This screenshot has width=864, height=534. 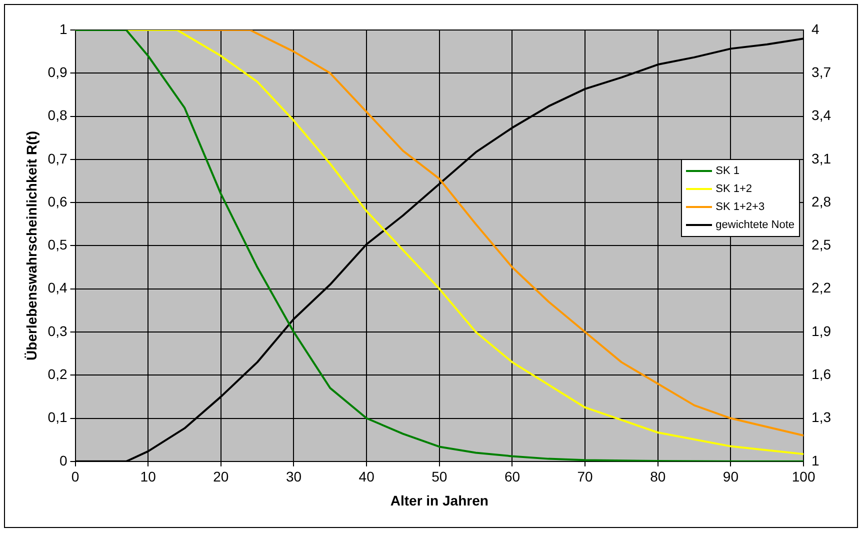 I want to click on x-tick-label: 50, so click(x=440, y=476).